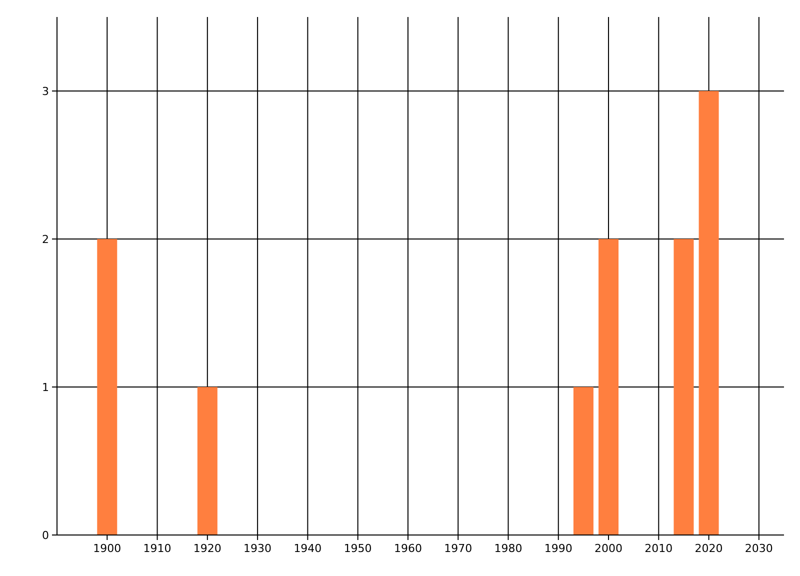  Describe the element at coordinates (608, 548) in the screenshot. I see `x-tick-label: 2000` at that location.